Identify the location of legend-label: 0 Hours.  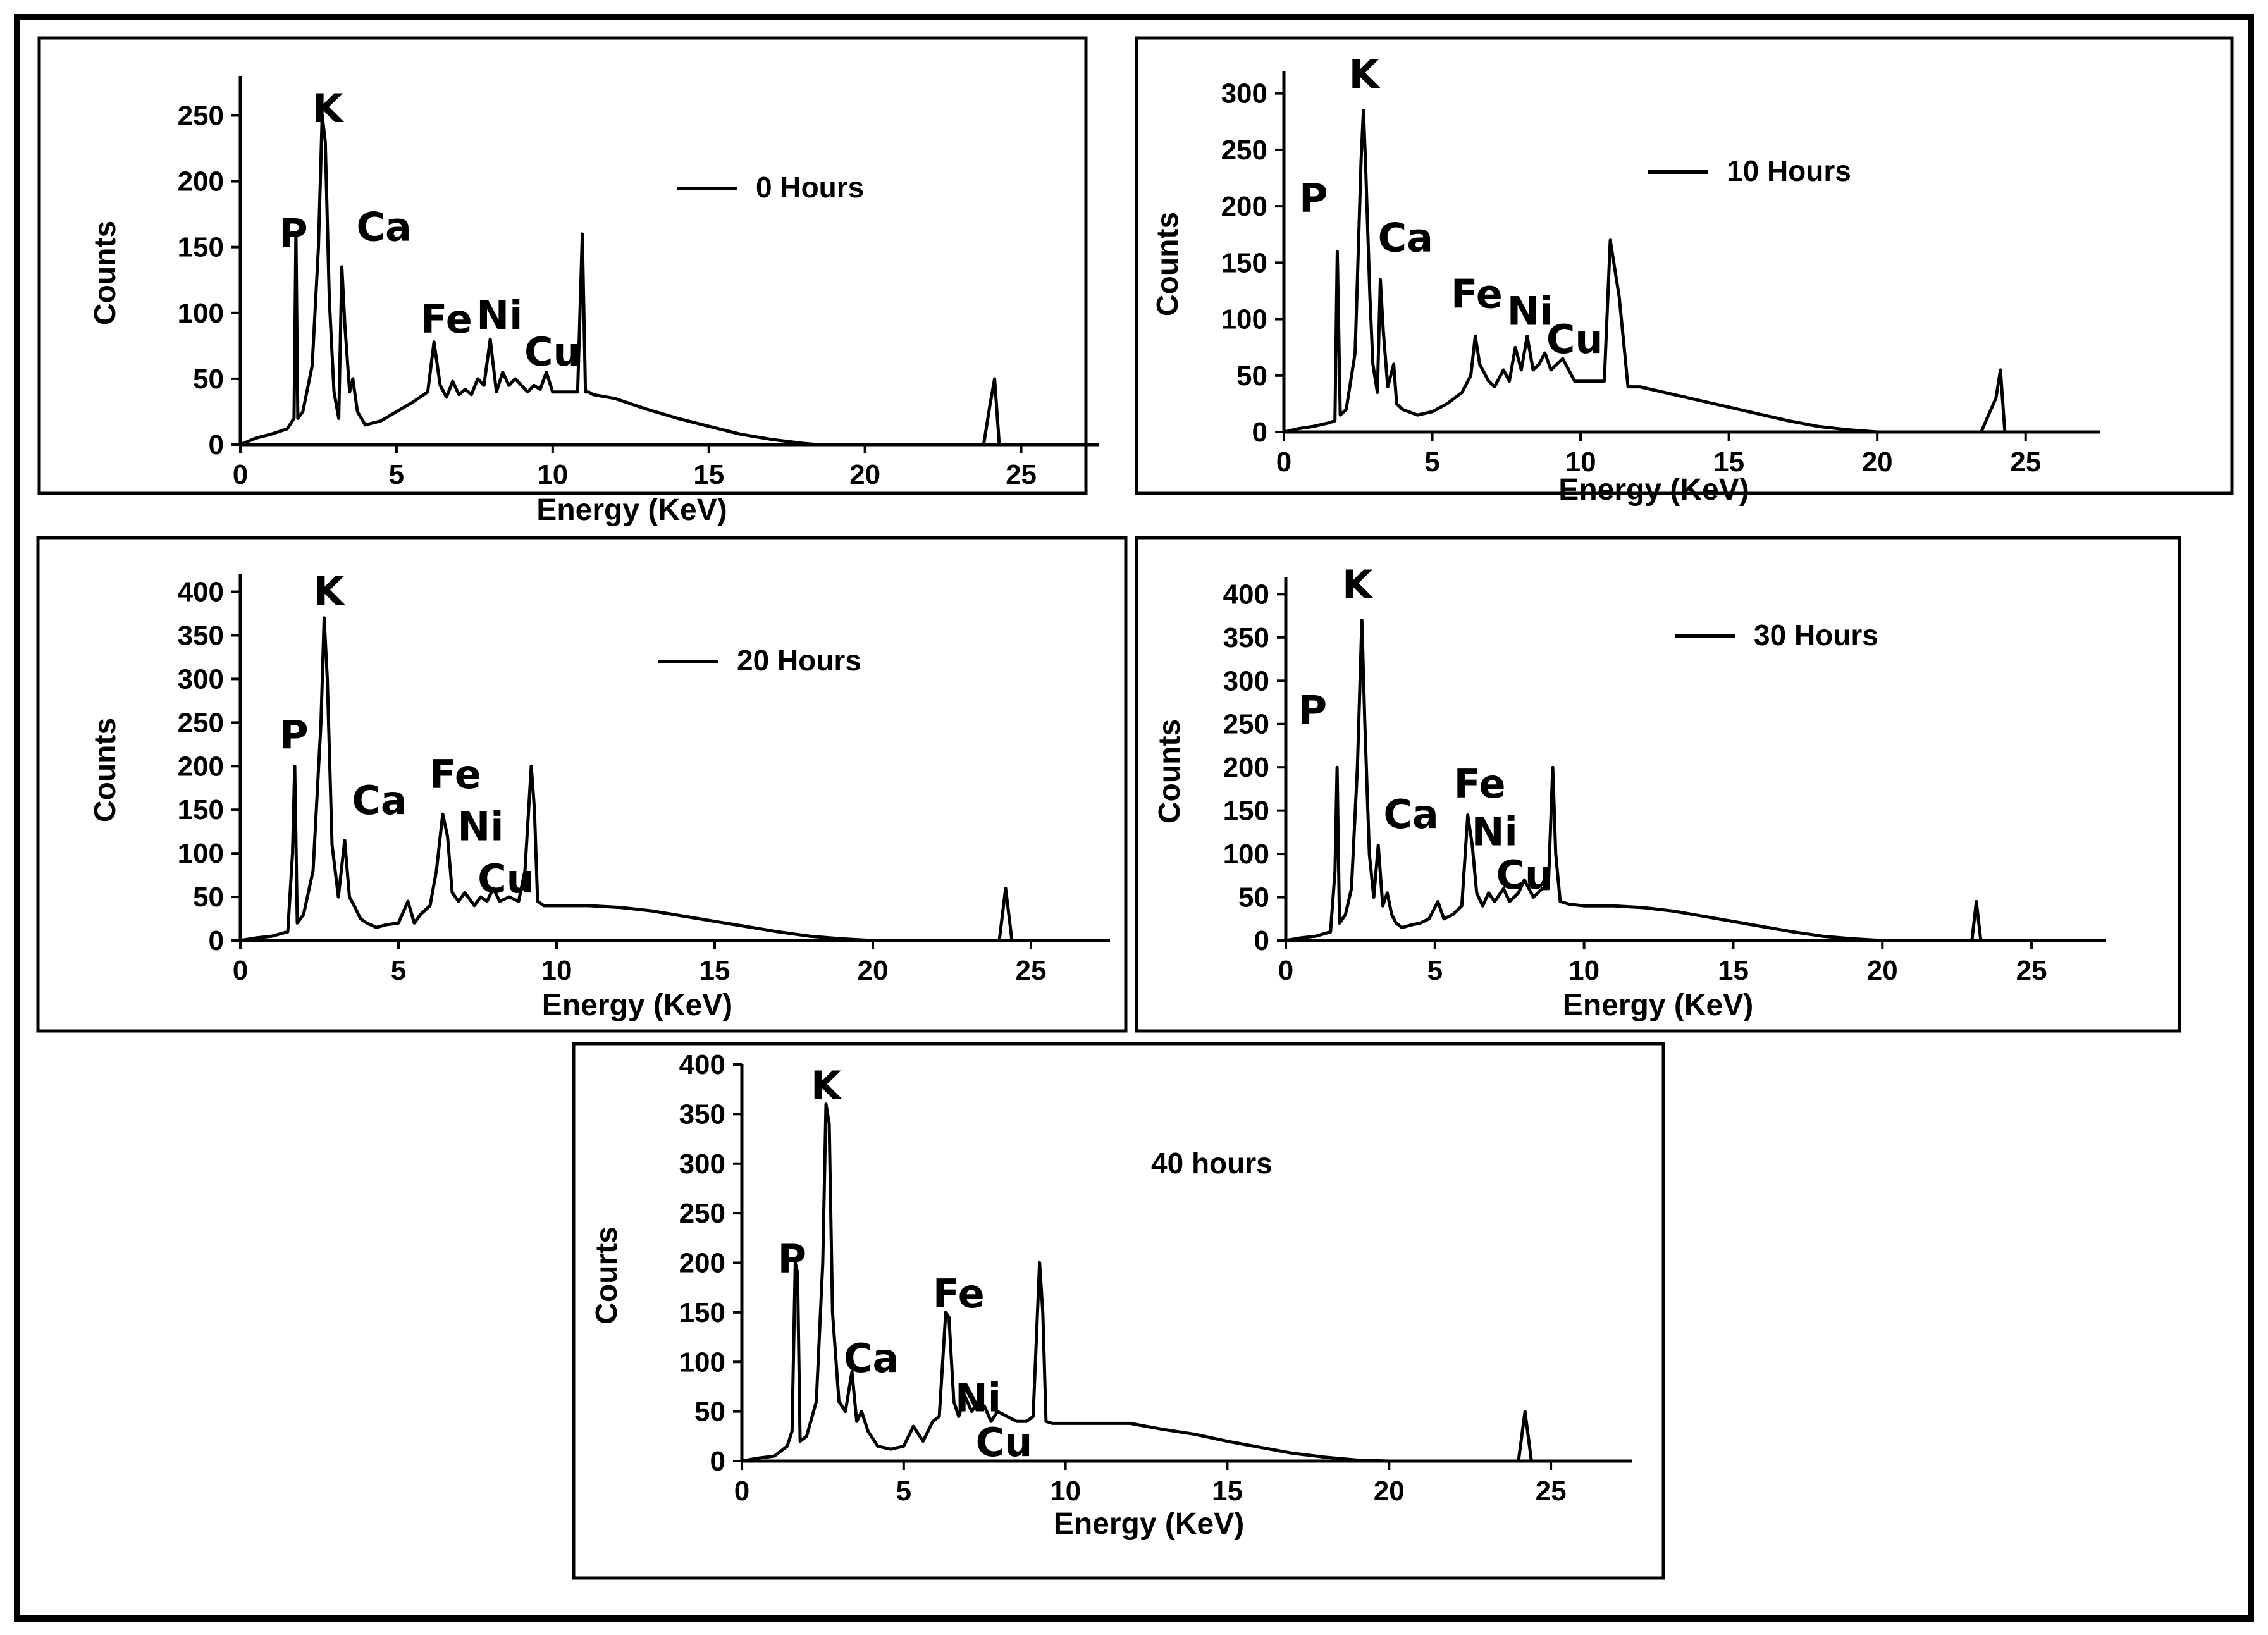
(810, 187).